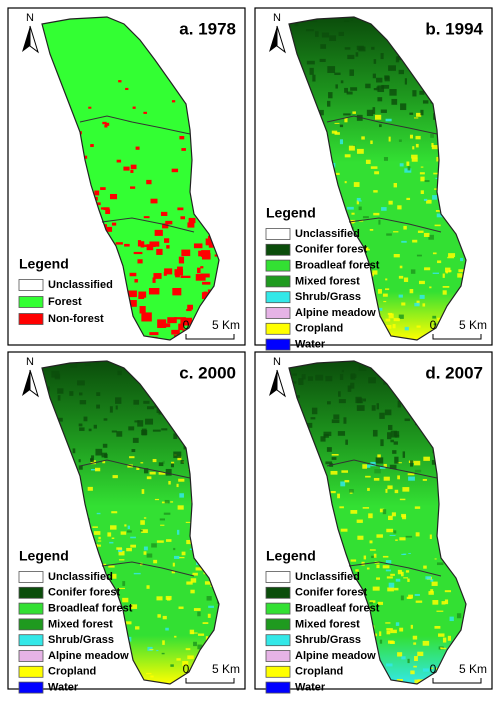  Describe the element at coordinates (207, 28) in the screenshot. I see `panel-title: a. 1978` at that location.